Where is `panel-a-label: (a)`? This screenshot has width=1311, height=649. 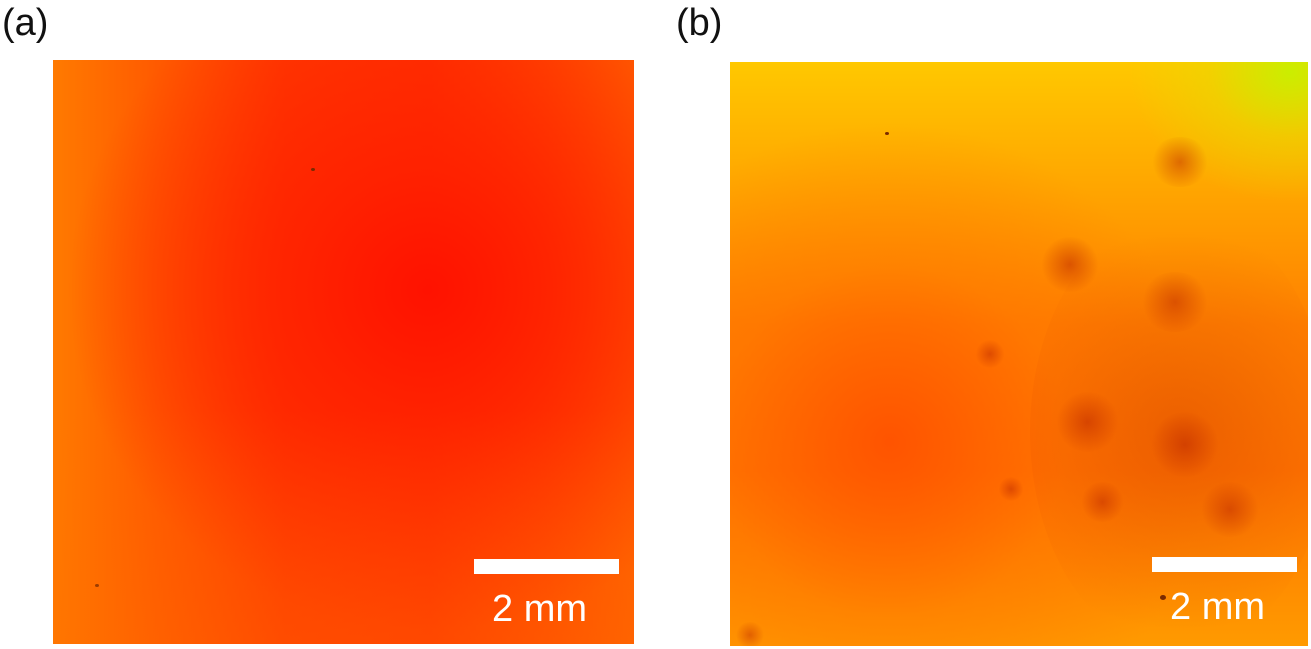
panel-a-label: (a) is located at coordinates (25, 23).